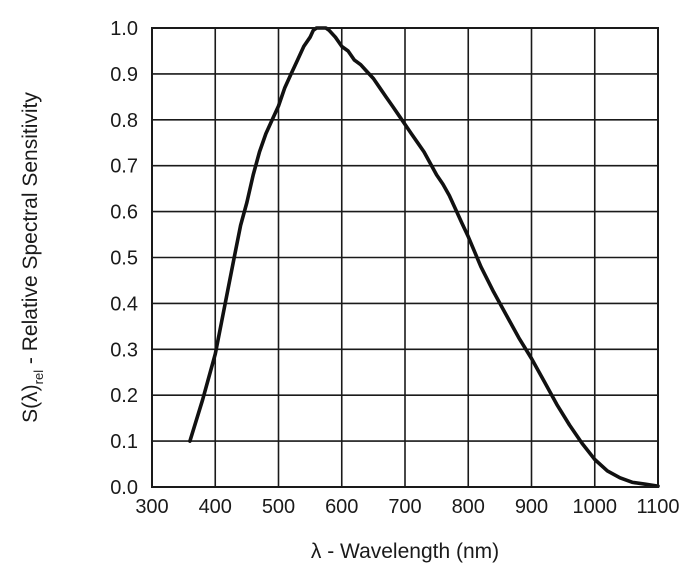 The height and width of the screenshot is (571, 700). What do you see at coordinates (595, 507) in the screenshot?
I see `x-tick-label: 1000` at bounding box center [595, 507].